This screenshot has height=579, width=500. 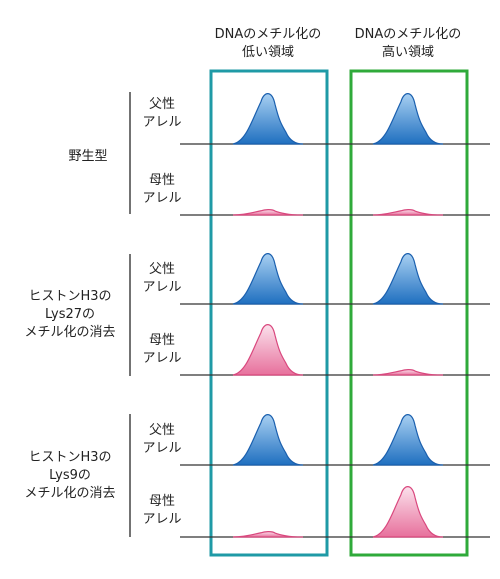 I want to click on group-label-lys27-line2: Lys27の, so click(x=70, y=314).